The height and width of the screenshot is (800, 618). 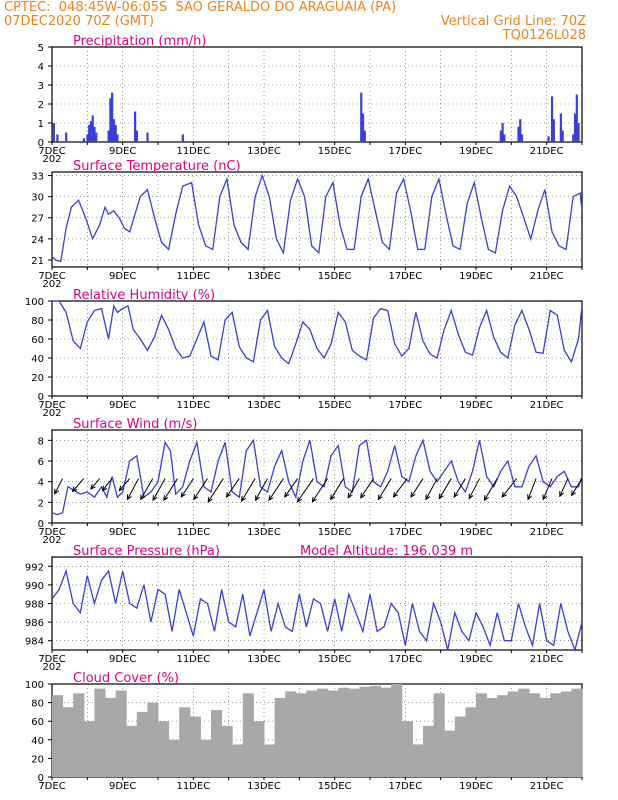 What do you see at coordinates (386, 551) in the screenshot?
I see `panel-subtitle: Model Altitude: 196.039 m` at bounding box center [386, 551].